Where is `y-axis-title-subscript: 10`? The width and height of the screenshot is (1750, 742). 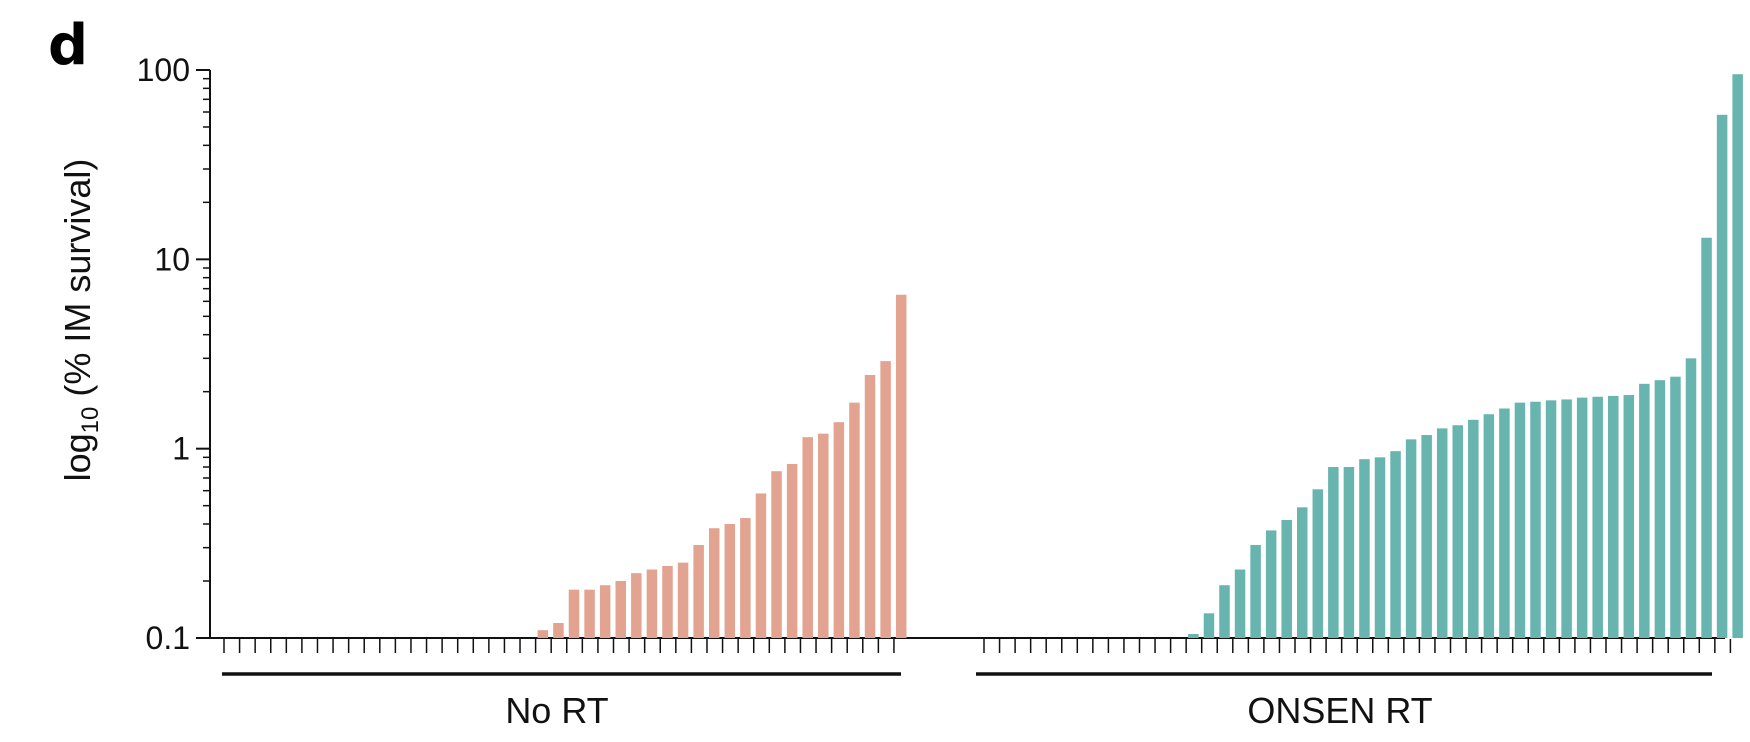
y-axis-title-subscript: 10 is located at coordinates (90, 420).